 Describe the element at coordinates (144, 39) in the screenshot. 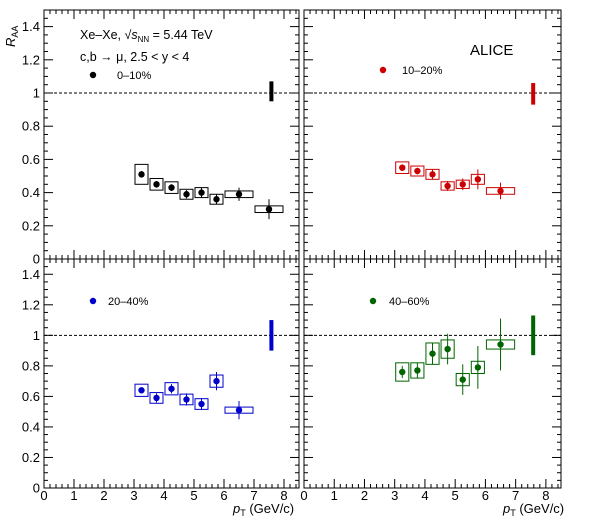

I see `sqrt-subscript: NN` at that location.